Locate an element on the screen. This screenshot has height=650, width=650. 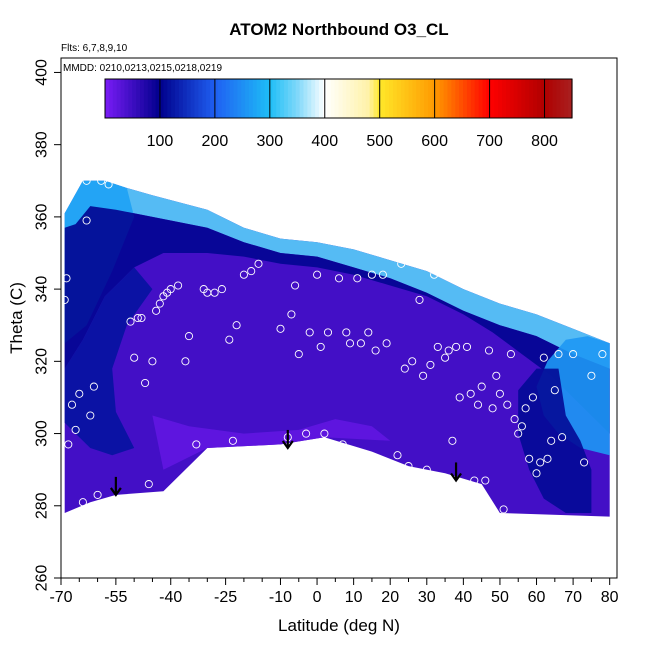
x-tick-label: 40 is located at coordinates (463, 597).